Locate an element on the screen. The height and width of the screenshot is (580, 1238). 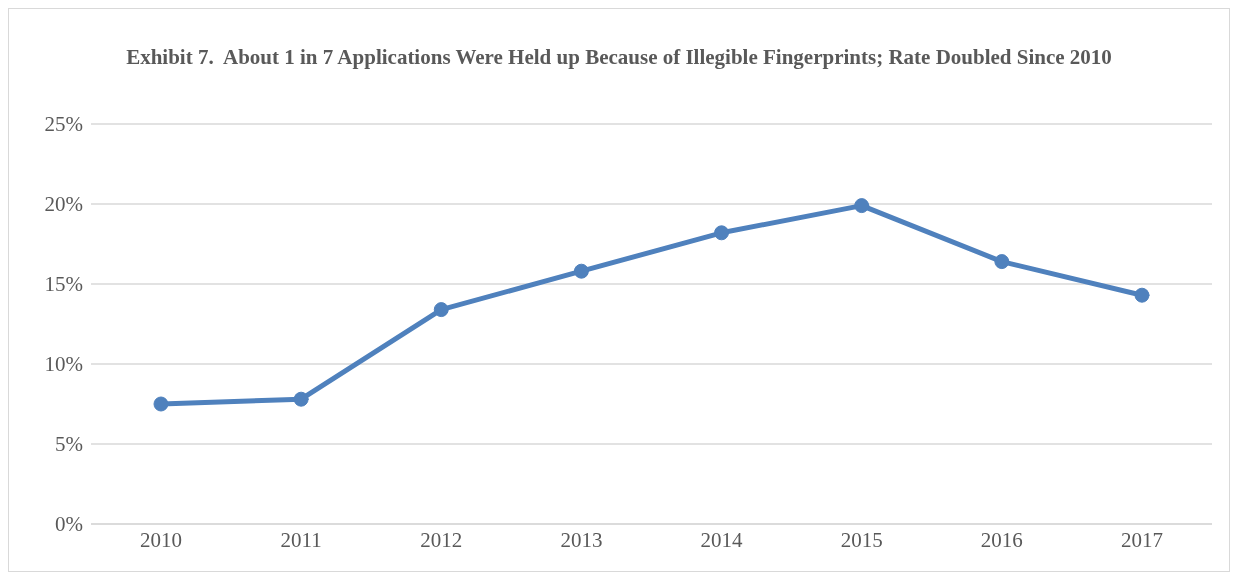
chart-title: Exhibit 7. About 1 in 7 Applications Were Held up Because of Illegible Fingerprints; Rate Doubled Since 2010 is located at coordinates (619, 57).